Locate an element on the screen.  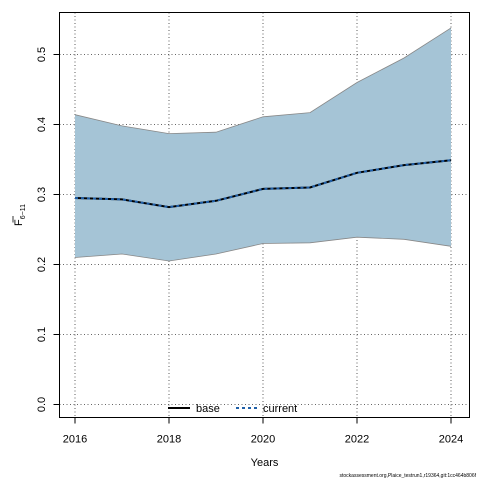
y-tick-label-4: 0.4 is located at coordinates (42, 124).